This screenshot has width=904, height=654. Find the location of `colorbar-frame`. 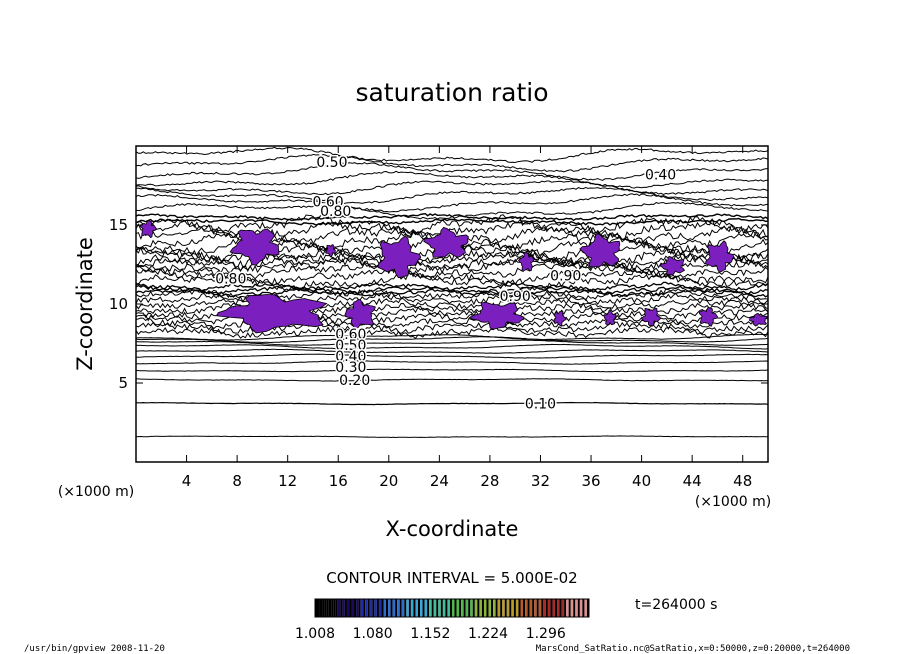

colorbar-frame is located at coordinates (452, 608).